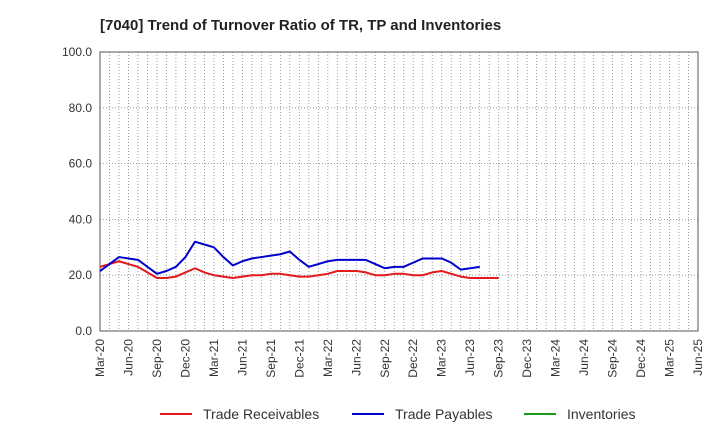 The width and height of the screenshot is (720, 440). Describe the element at coordinates (100, 358) in the screenshot. I see `x-tick-label: Mar-20` at that location.